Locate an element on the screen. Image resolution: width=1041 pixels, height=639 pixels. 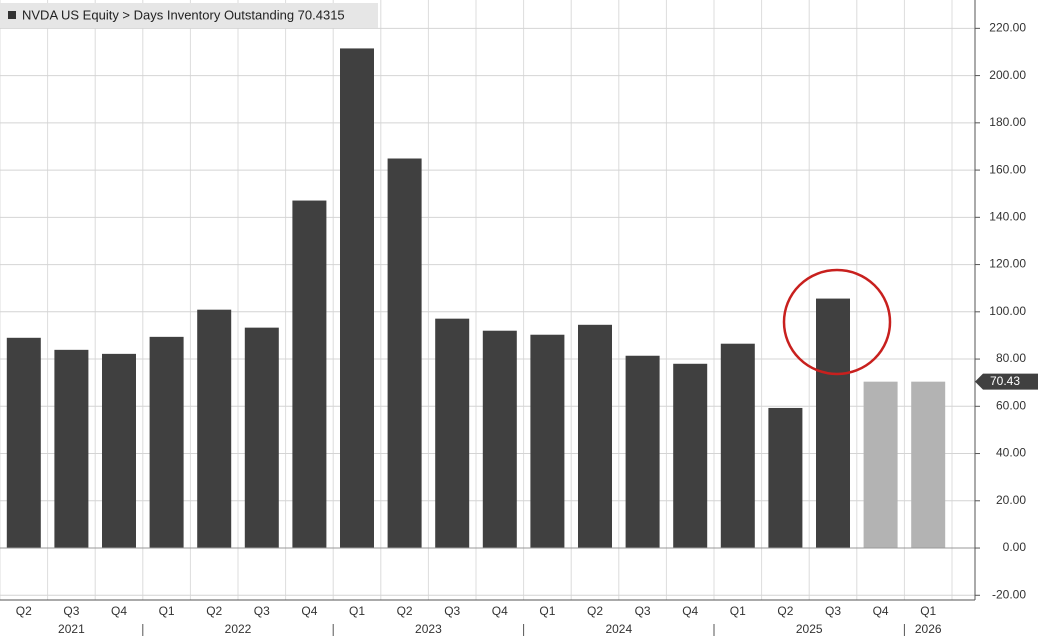
y-tick-label: 120.00 is located at coordinates (1007, 264).